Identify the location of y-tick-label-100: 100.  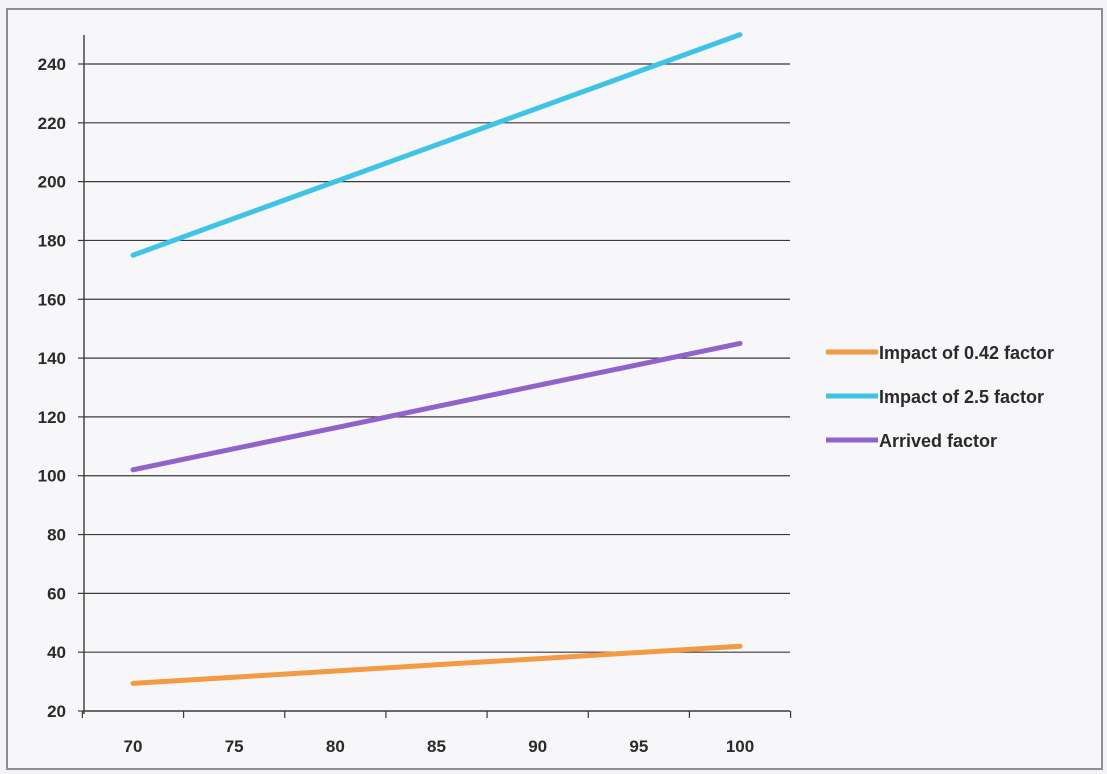
(52, 476).